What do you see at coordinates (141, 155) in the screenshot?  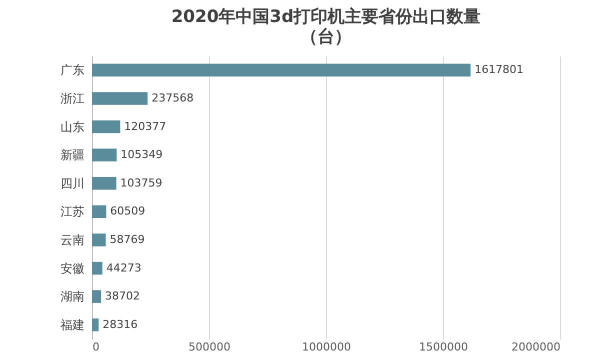 I see `data-label: 105349` at bounding box center [141, 155].